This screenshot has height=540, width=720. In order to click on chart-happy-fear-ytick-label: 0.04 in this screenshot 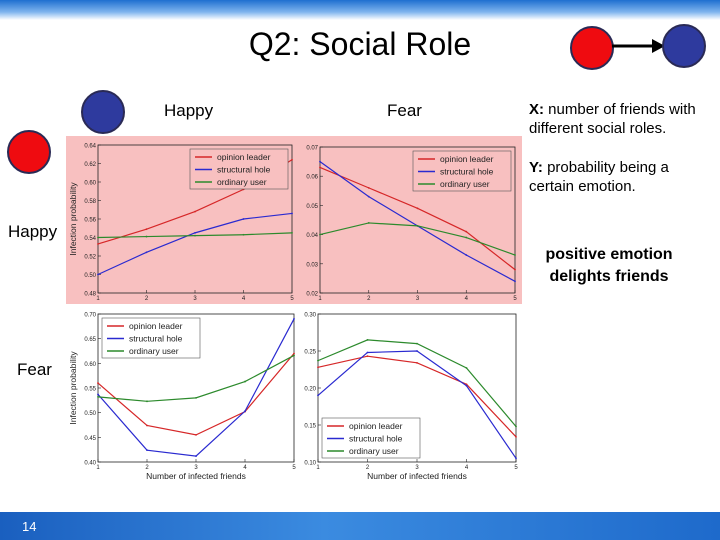, I will do `click(312, 236)`.